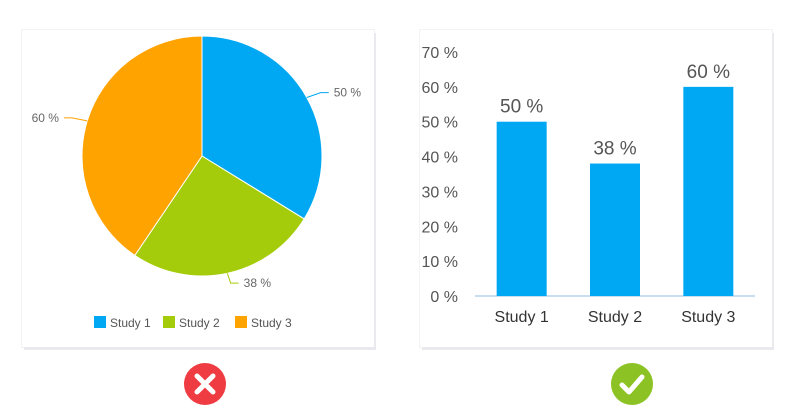 The width and height of the screenshot is (800, 420). I want to click on pie-data-label-1: 50 %, so click(348, 93).